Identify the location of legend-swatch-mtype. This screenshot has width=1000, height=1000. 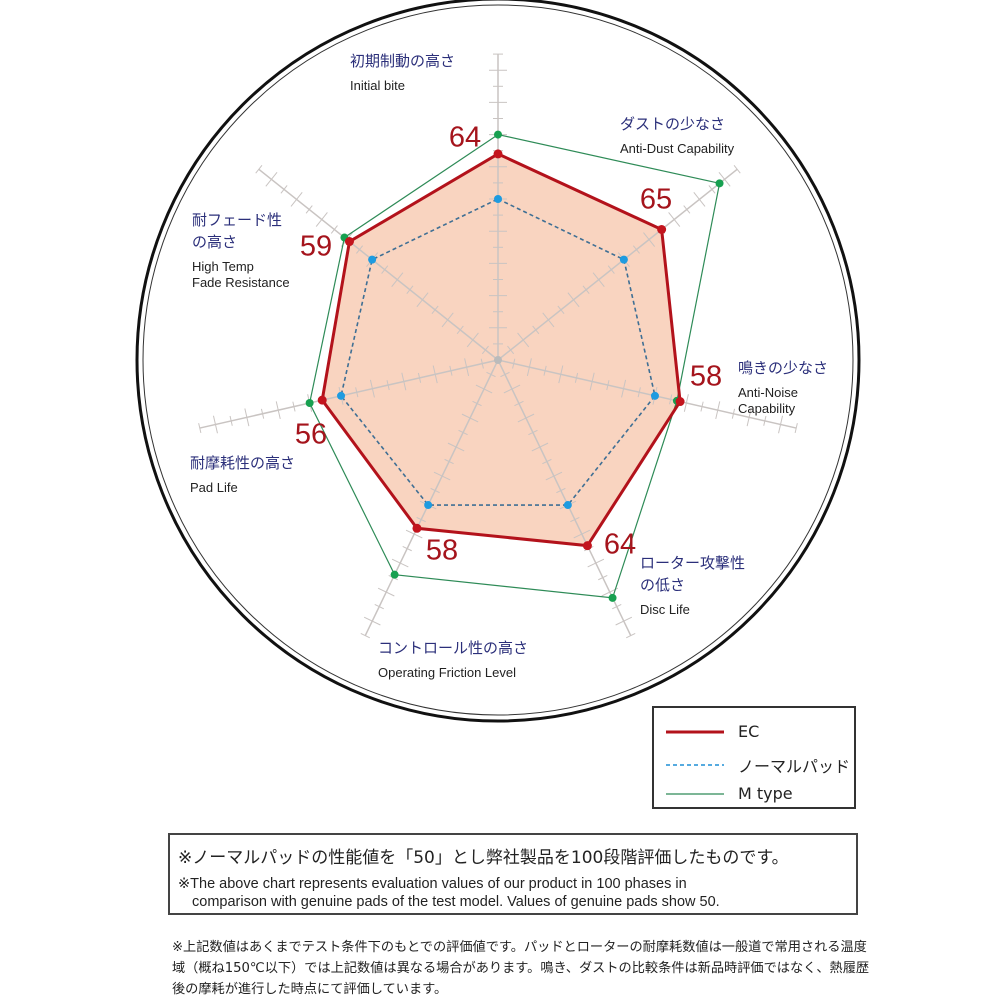
(695, 793).